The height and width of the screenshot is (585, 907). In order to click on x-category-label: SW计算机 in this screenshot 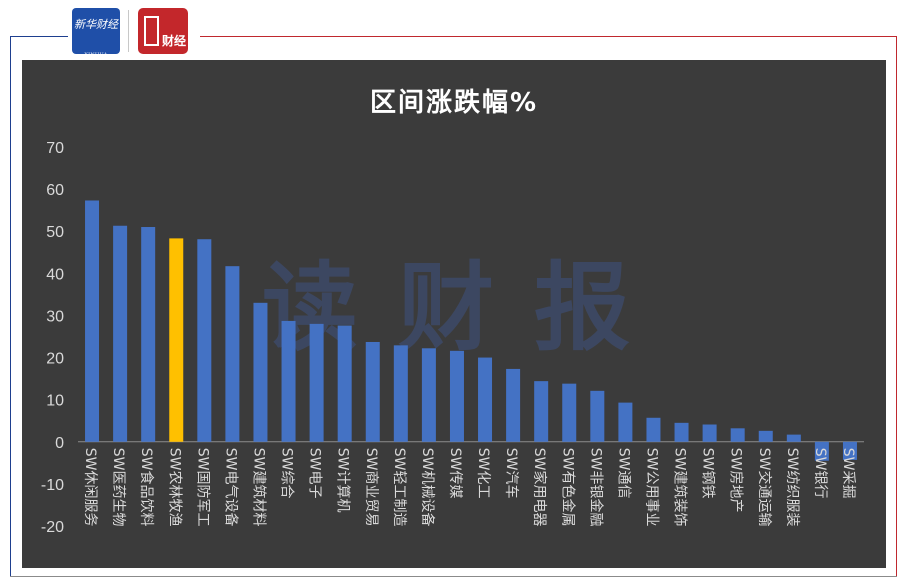, I will do `click(343, 480)`.